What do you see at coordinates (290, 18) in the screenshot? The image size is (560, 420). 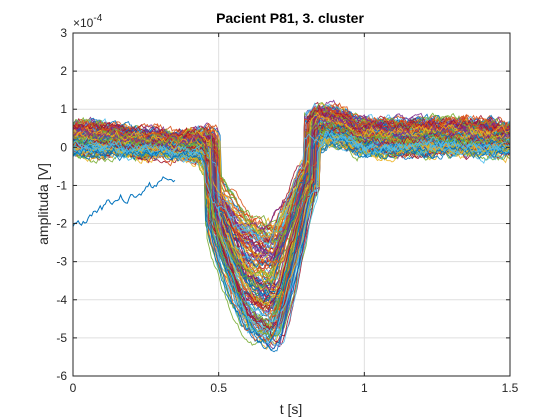 I see `chart-title: Pacient P81, 3. cluster` at bounding box center [290, 18].